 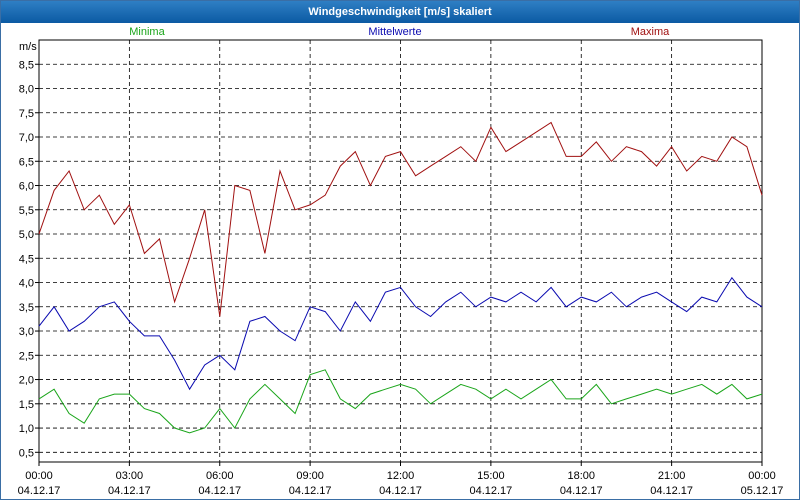 I want to click on window-title: Windgeschwindigkeit [m/s] skaliert, so click(x=400, y=12).